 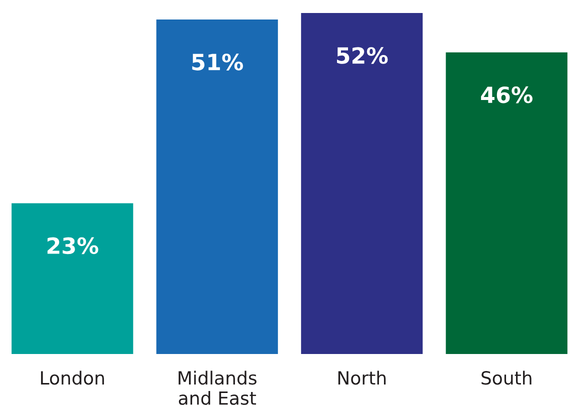 I want to click on x-tick-label: Midlands and East, so click(x=217, y=387).